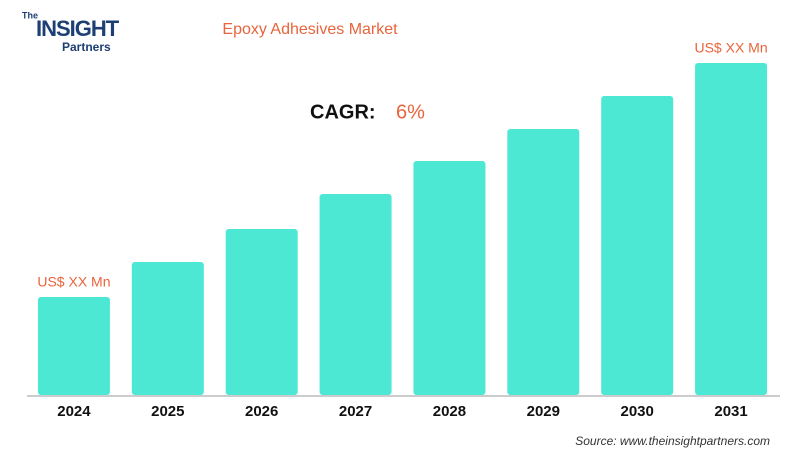 Image resolution: width=800 pixels, height=460 pixels. Describe the element at coordinates (30, 15) in the screenshot. I see `logo-top: The` at that location.